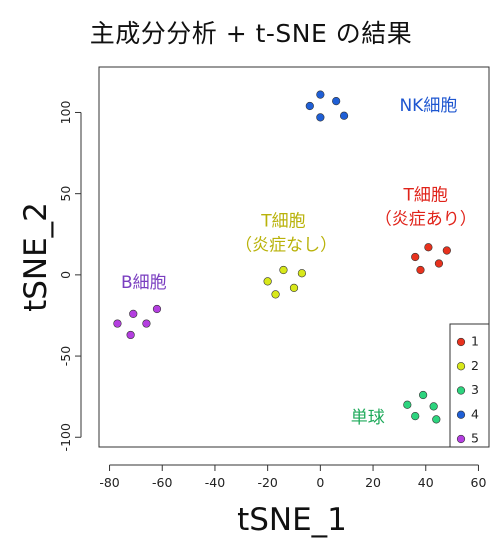 Image resolution: width=502 pixels, height=543 pixels. What do you see at coordinates (267, 482) in the screenshot?
I see `x-tick-label: -20` at bounding box center [267, 482].